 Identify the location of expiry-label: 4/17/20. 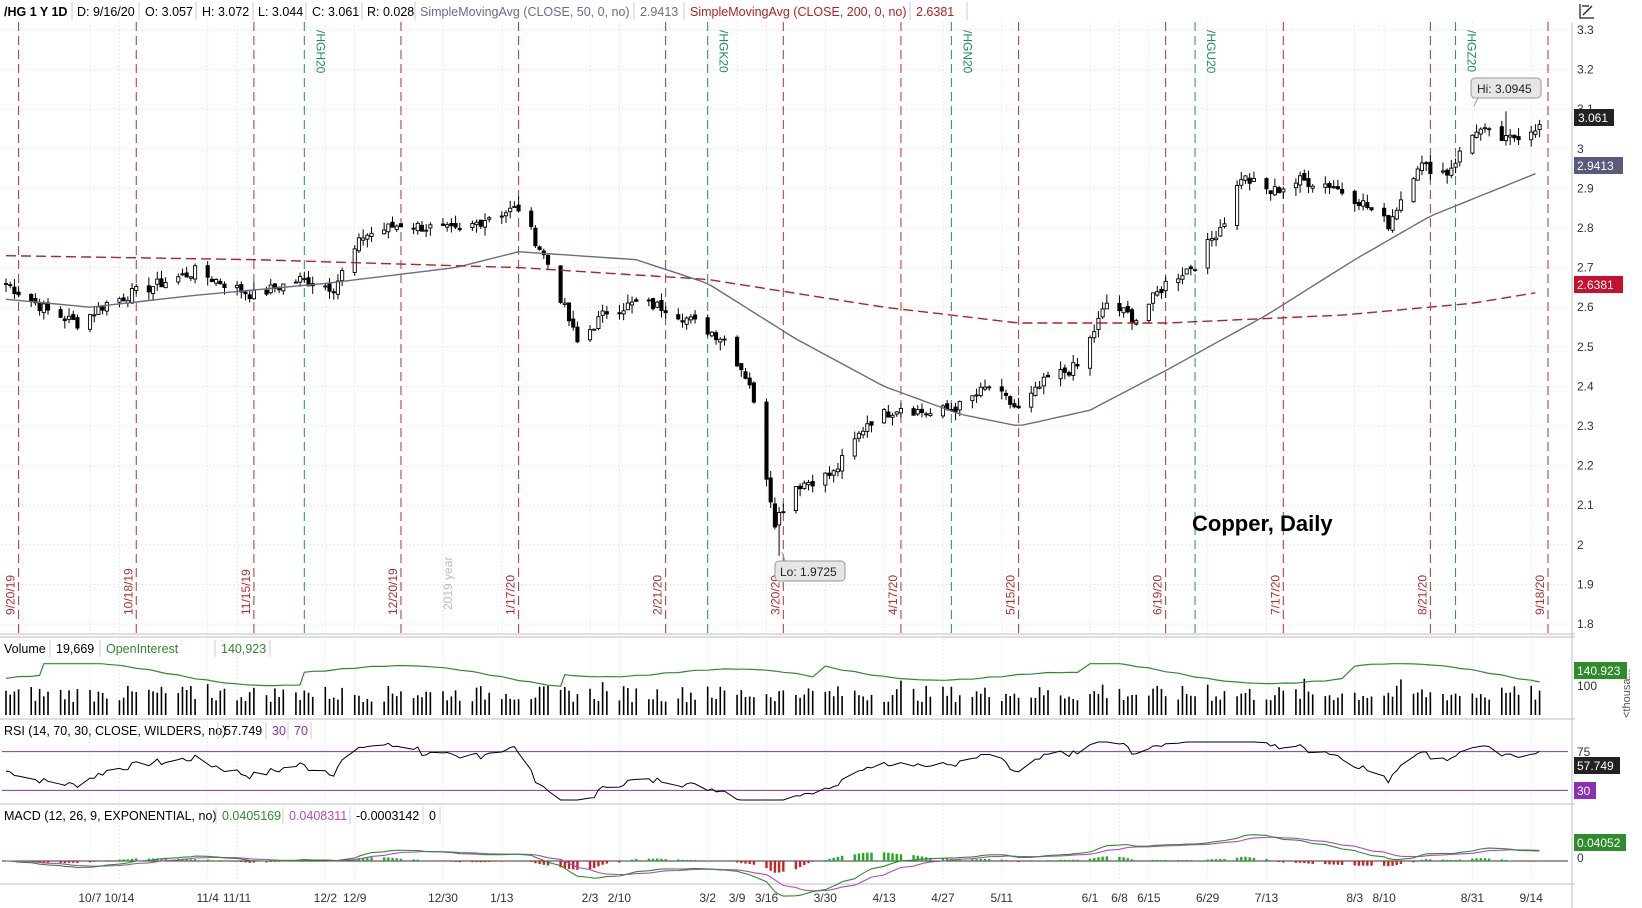
(893, 595).